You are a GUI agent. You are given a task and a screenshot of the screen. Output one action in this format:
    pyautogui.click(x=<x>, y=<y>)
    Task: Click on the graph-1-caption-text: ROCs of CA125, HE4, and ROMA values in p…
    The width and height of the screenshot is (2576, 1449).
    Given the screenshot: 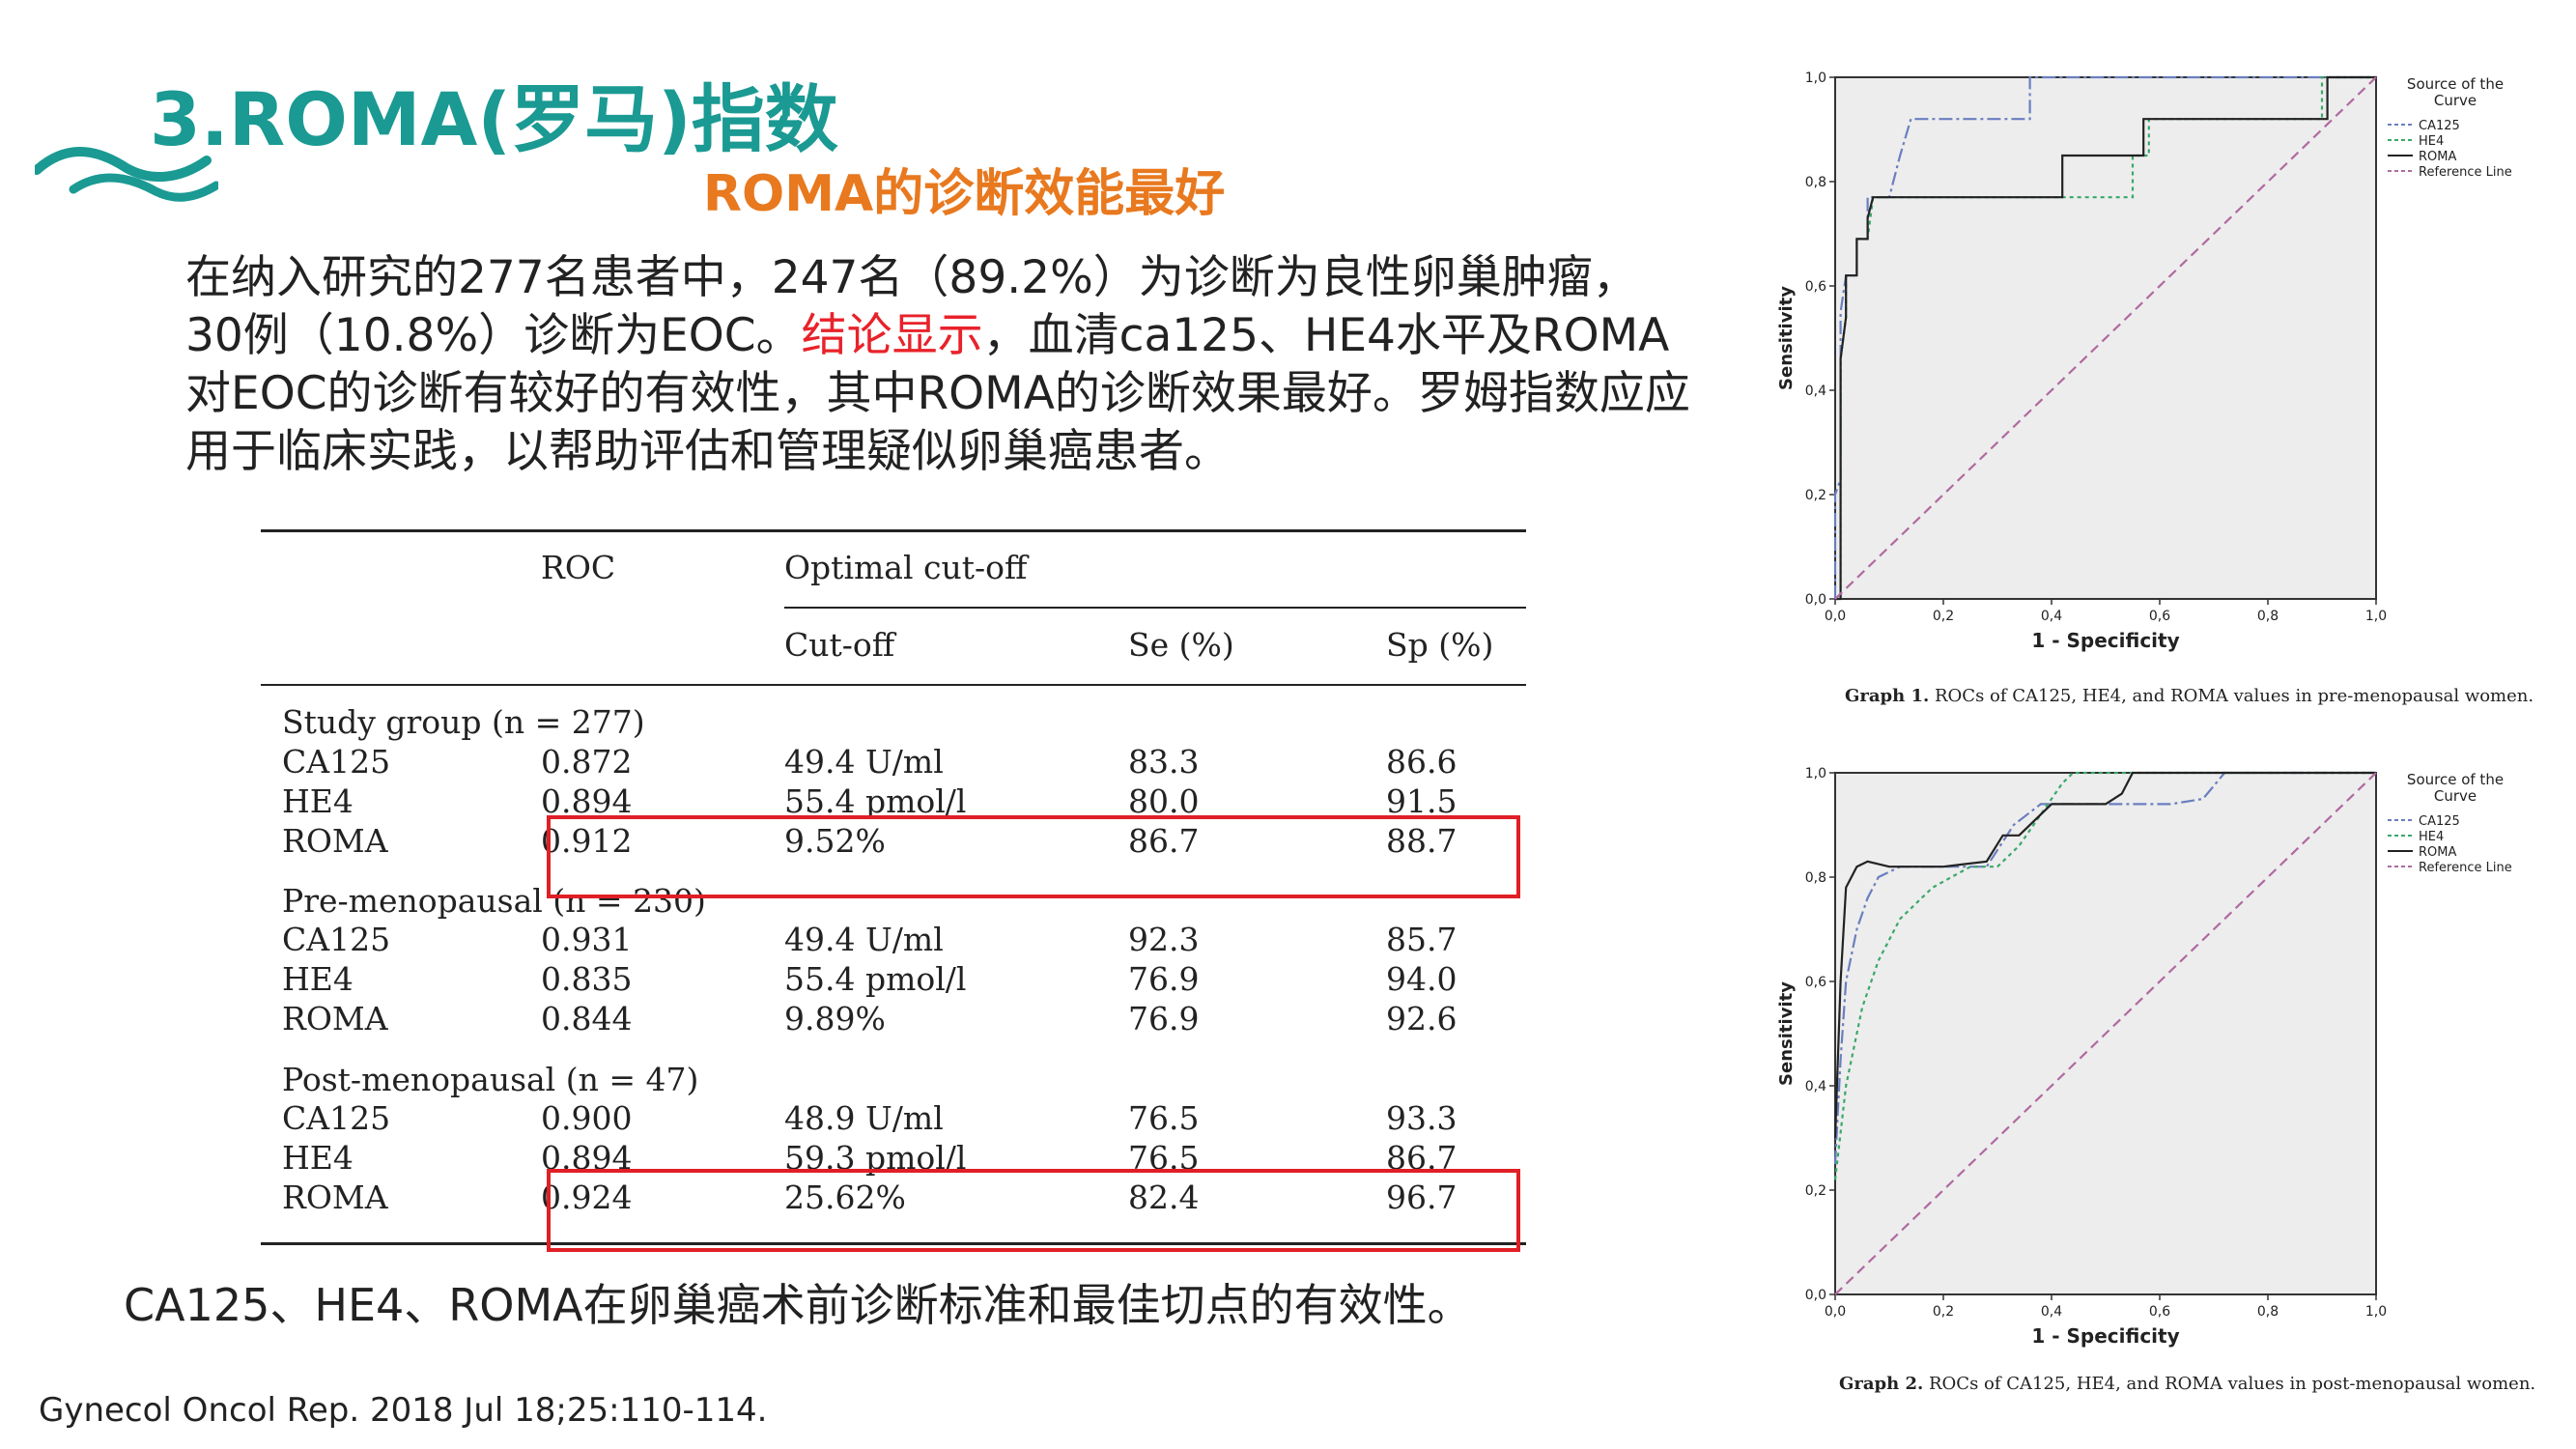 What is the action you would take?
    pyautogui.click(x=2234, y=696)
    